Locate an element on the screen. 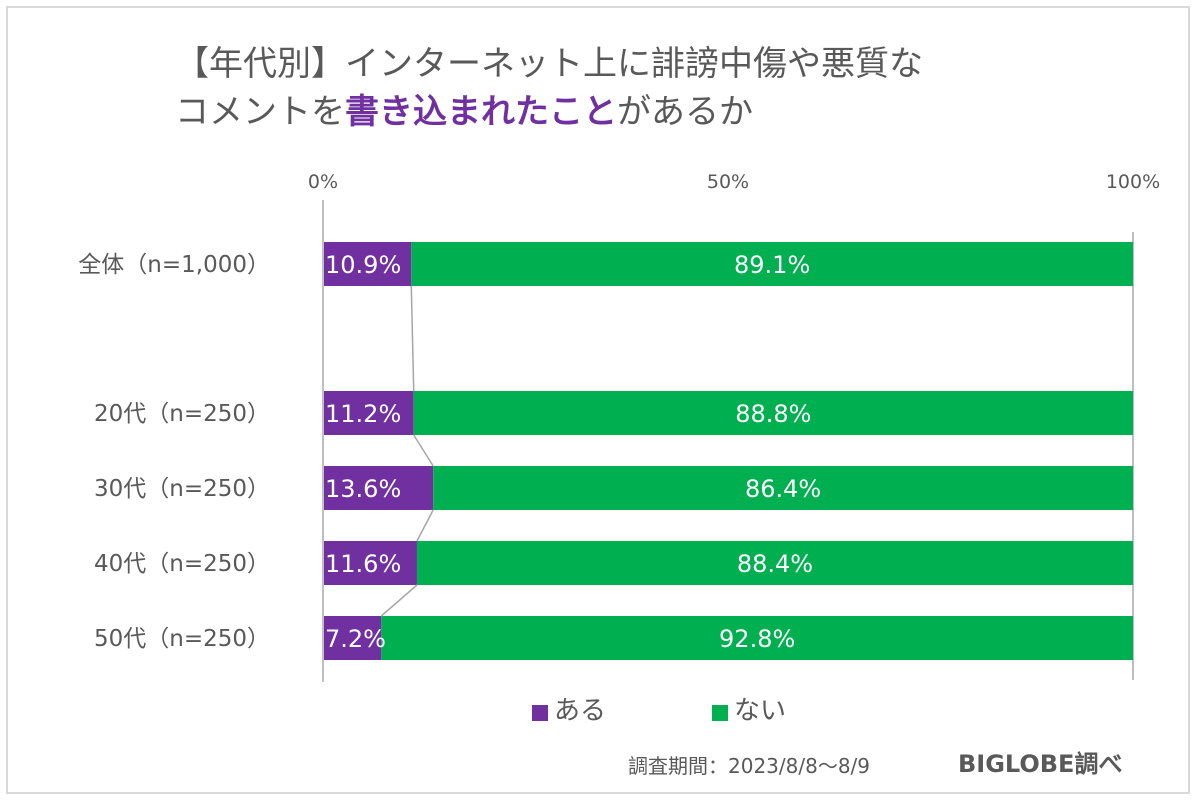  title-highlight: 書き込まれたこと is located at coordinates (481, 112).